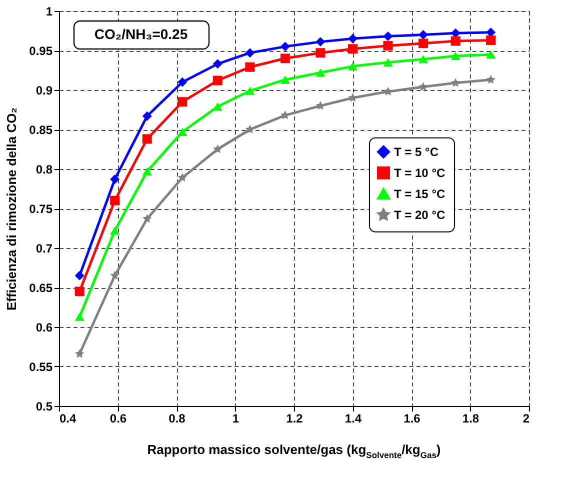 This screenshot has height=493, width=579. Describe the element at coordinates (44, 327) in the screenshot. I see `y-tick-label: 0.6` at that location.